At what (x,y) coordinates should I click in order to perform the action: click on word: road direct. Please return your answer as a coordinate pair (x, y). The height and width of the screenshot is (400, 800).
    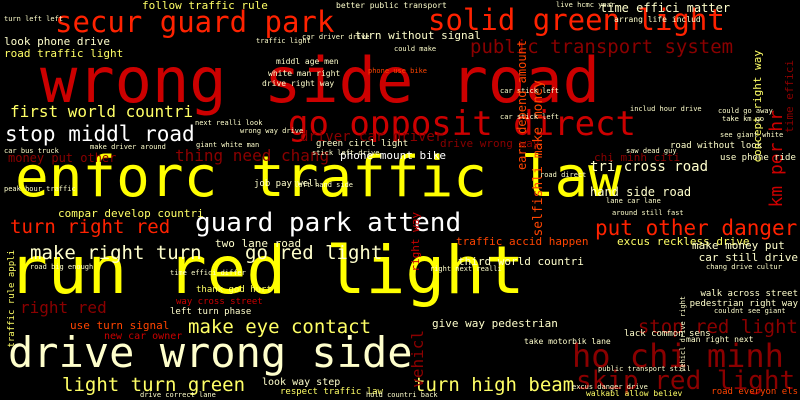
    Looking at the image, I should click on (563, 175).